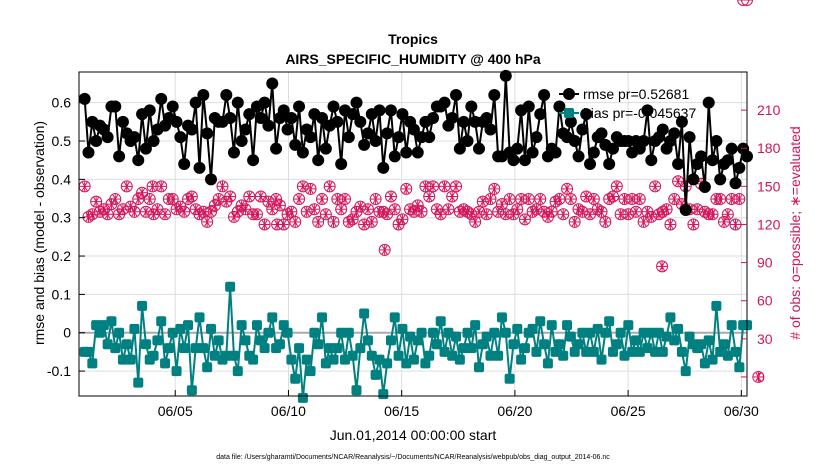  What do you see at coordinates (413, 435) in the screenshot?
I see `x-axis-label: Jun.01,2014 00:00:00 start` at bounding box center [413, 435].